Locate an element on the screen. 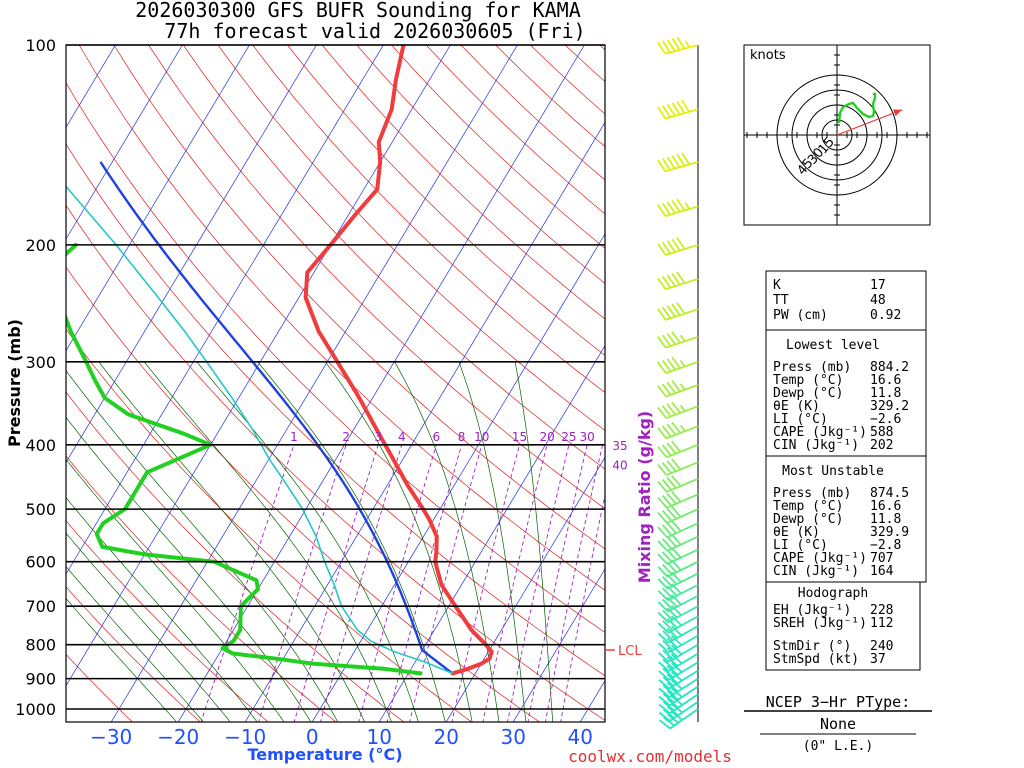 Image resolution: width=1024 pixels, height=768 pixels. temperature-tick-label: −30 is located at coordinates (111, 737).